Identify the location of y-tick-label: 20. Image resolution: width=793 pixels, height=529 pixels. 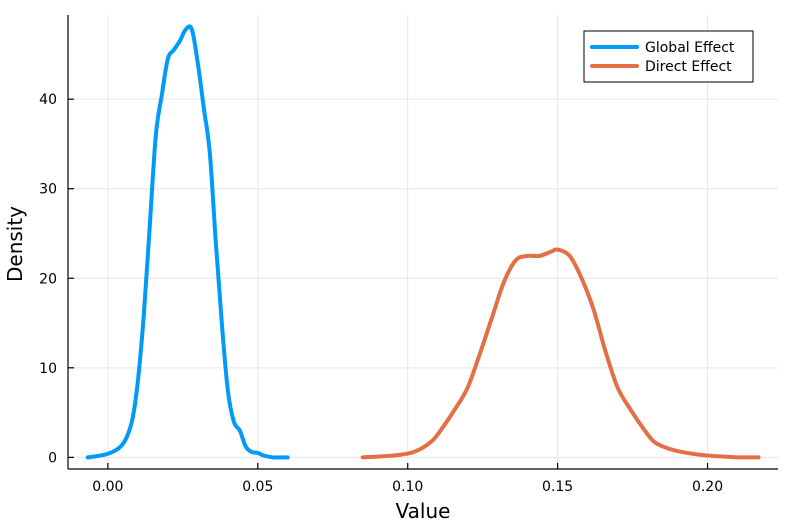
(48, 279).